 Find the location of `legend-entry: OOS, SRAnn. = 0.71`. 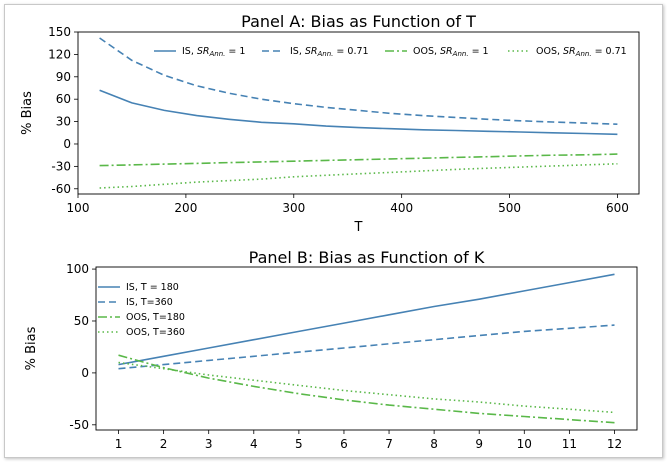

legend-entry: OOS, SRAnn. = 0.71 is located at coordinates (581, 52).